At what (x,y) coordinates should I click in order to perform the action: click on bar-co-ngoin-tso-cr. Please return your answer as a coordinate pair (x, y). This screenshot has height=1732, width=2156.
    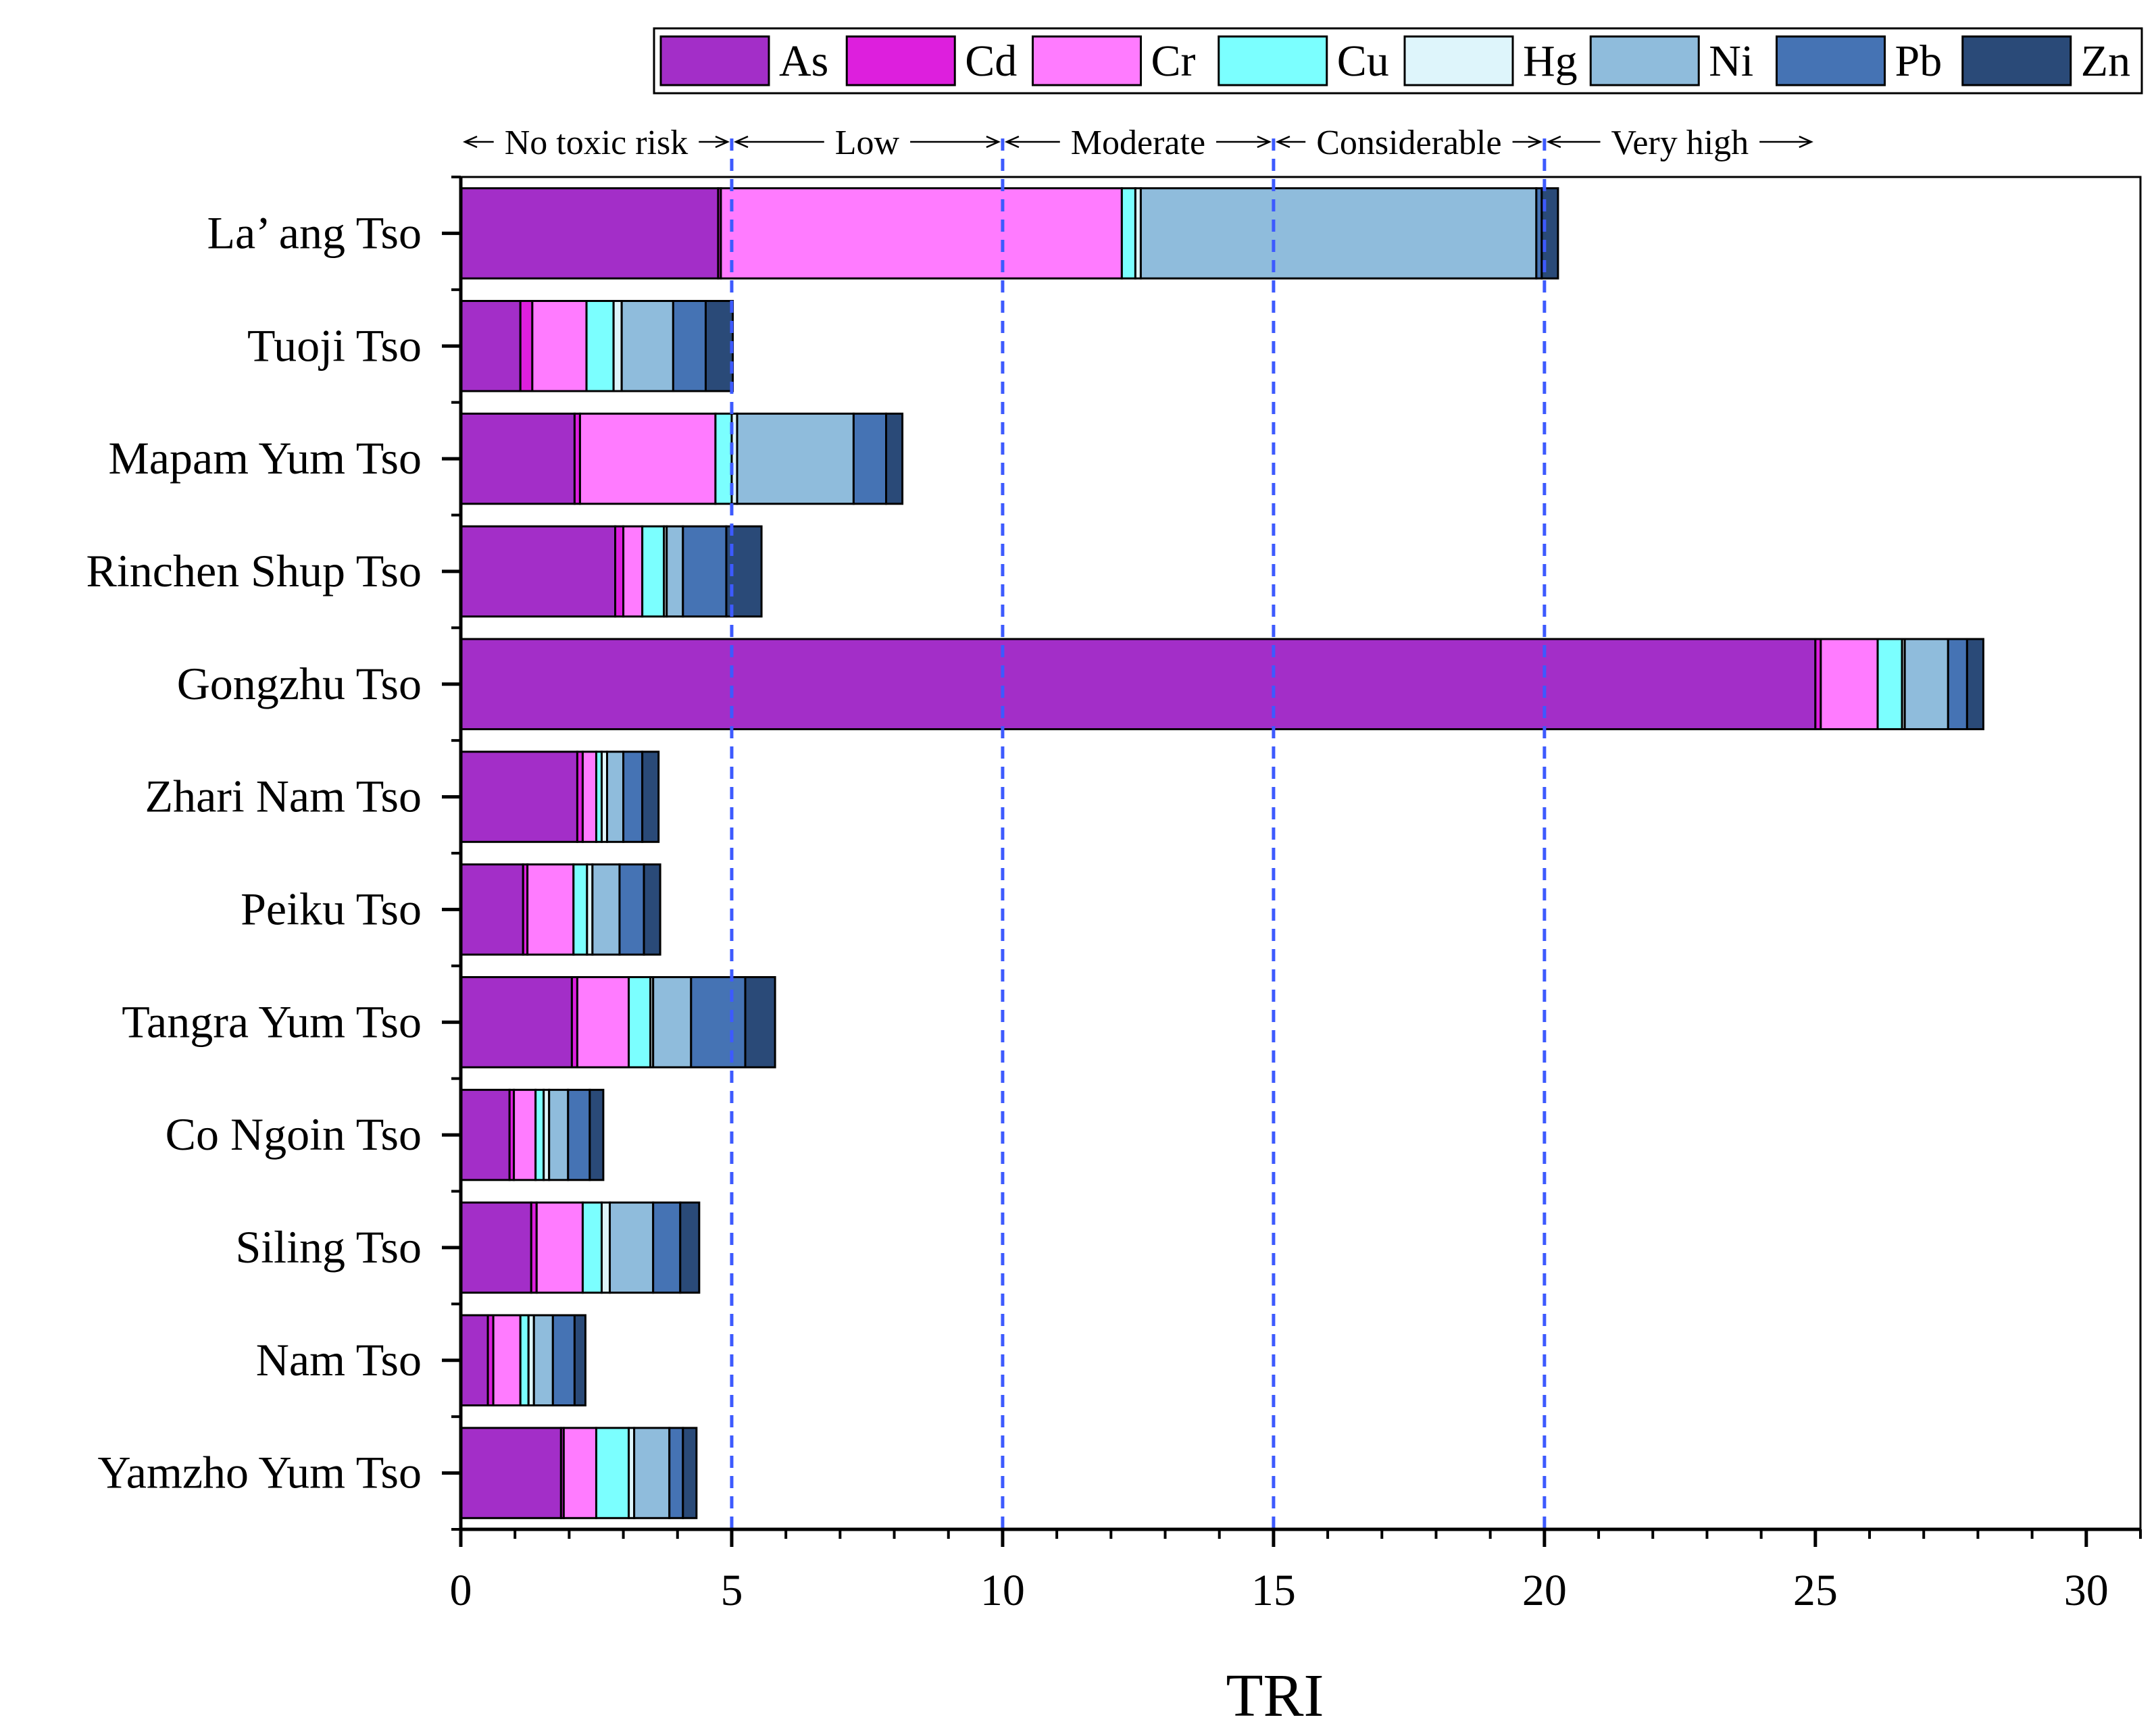
    Looking at the image, I should click on (525, 1134).